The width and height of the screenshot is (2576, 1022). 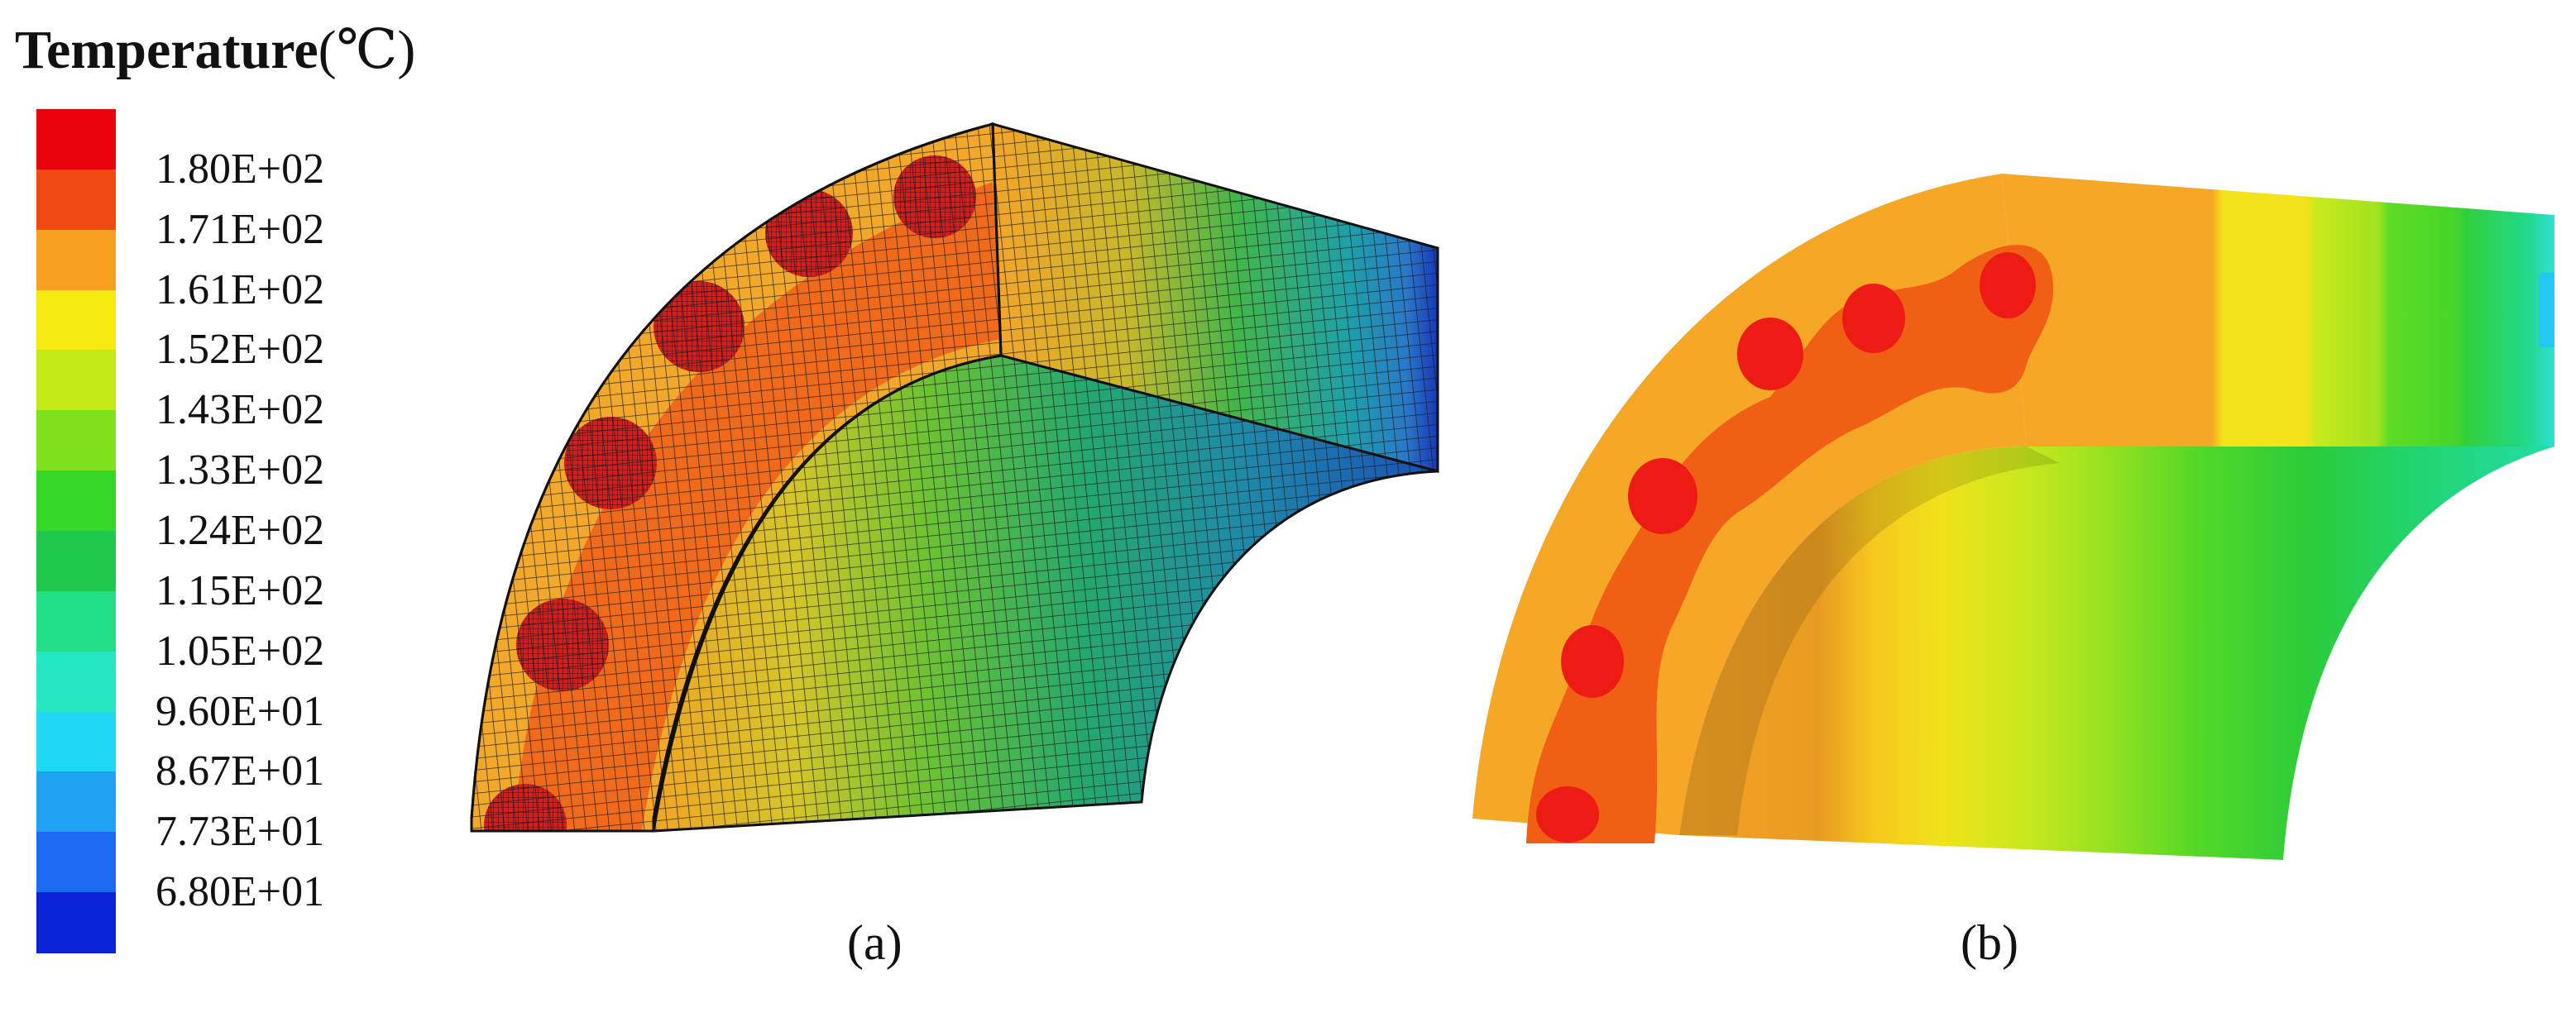 I want to click on legend-title-text: Temperature, so click(x=166, y=50).